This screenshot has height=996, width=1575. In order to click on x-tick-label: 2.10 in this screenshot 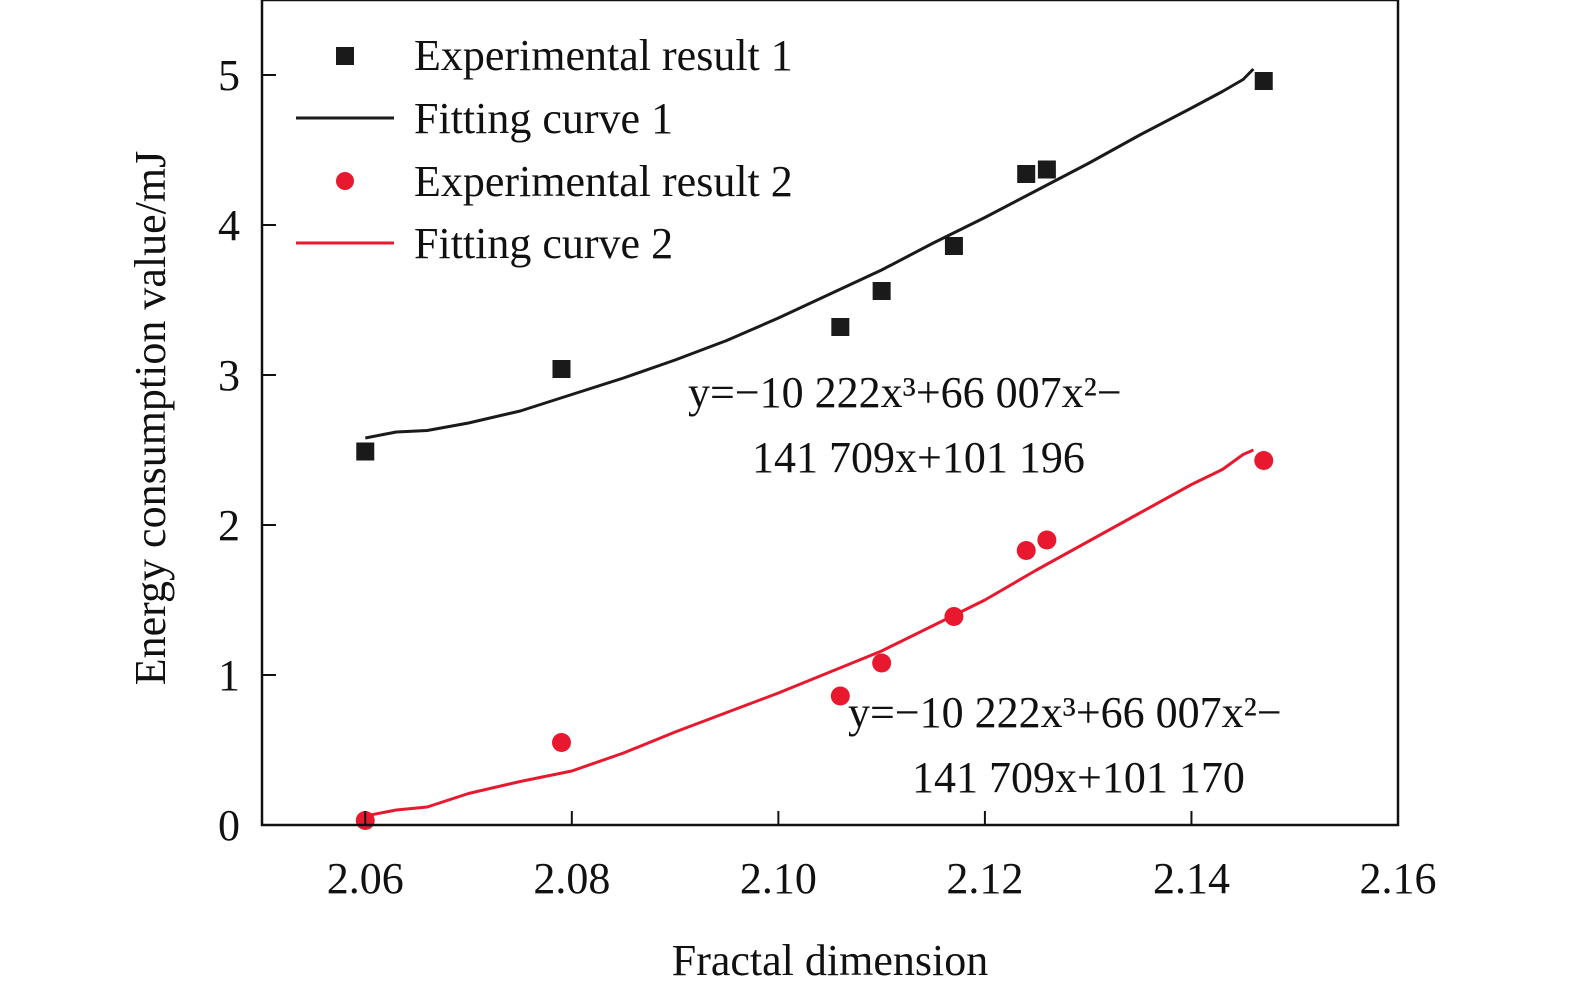, I will do `click(778, 878)`.